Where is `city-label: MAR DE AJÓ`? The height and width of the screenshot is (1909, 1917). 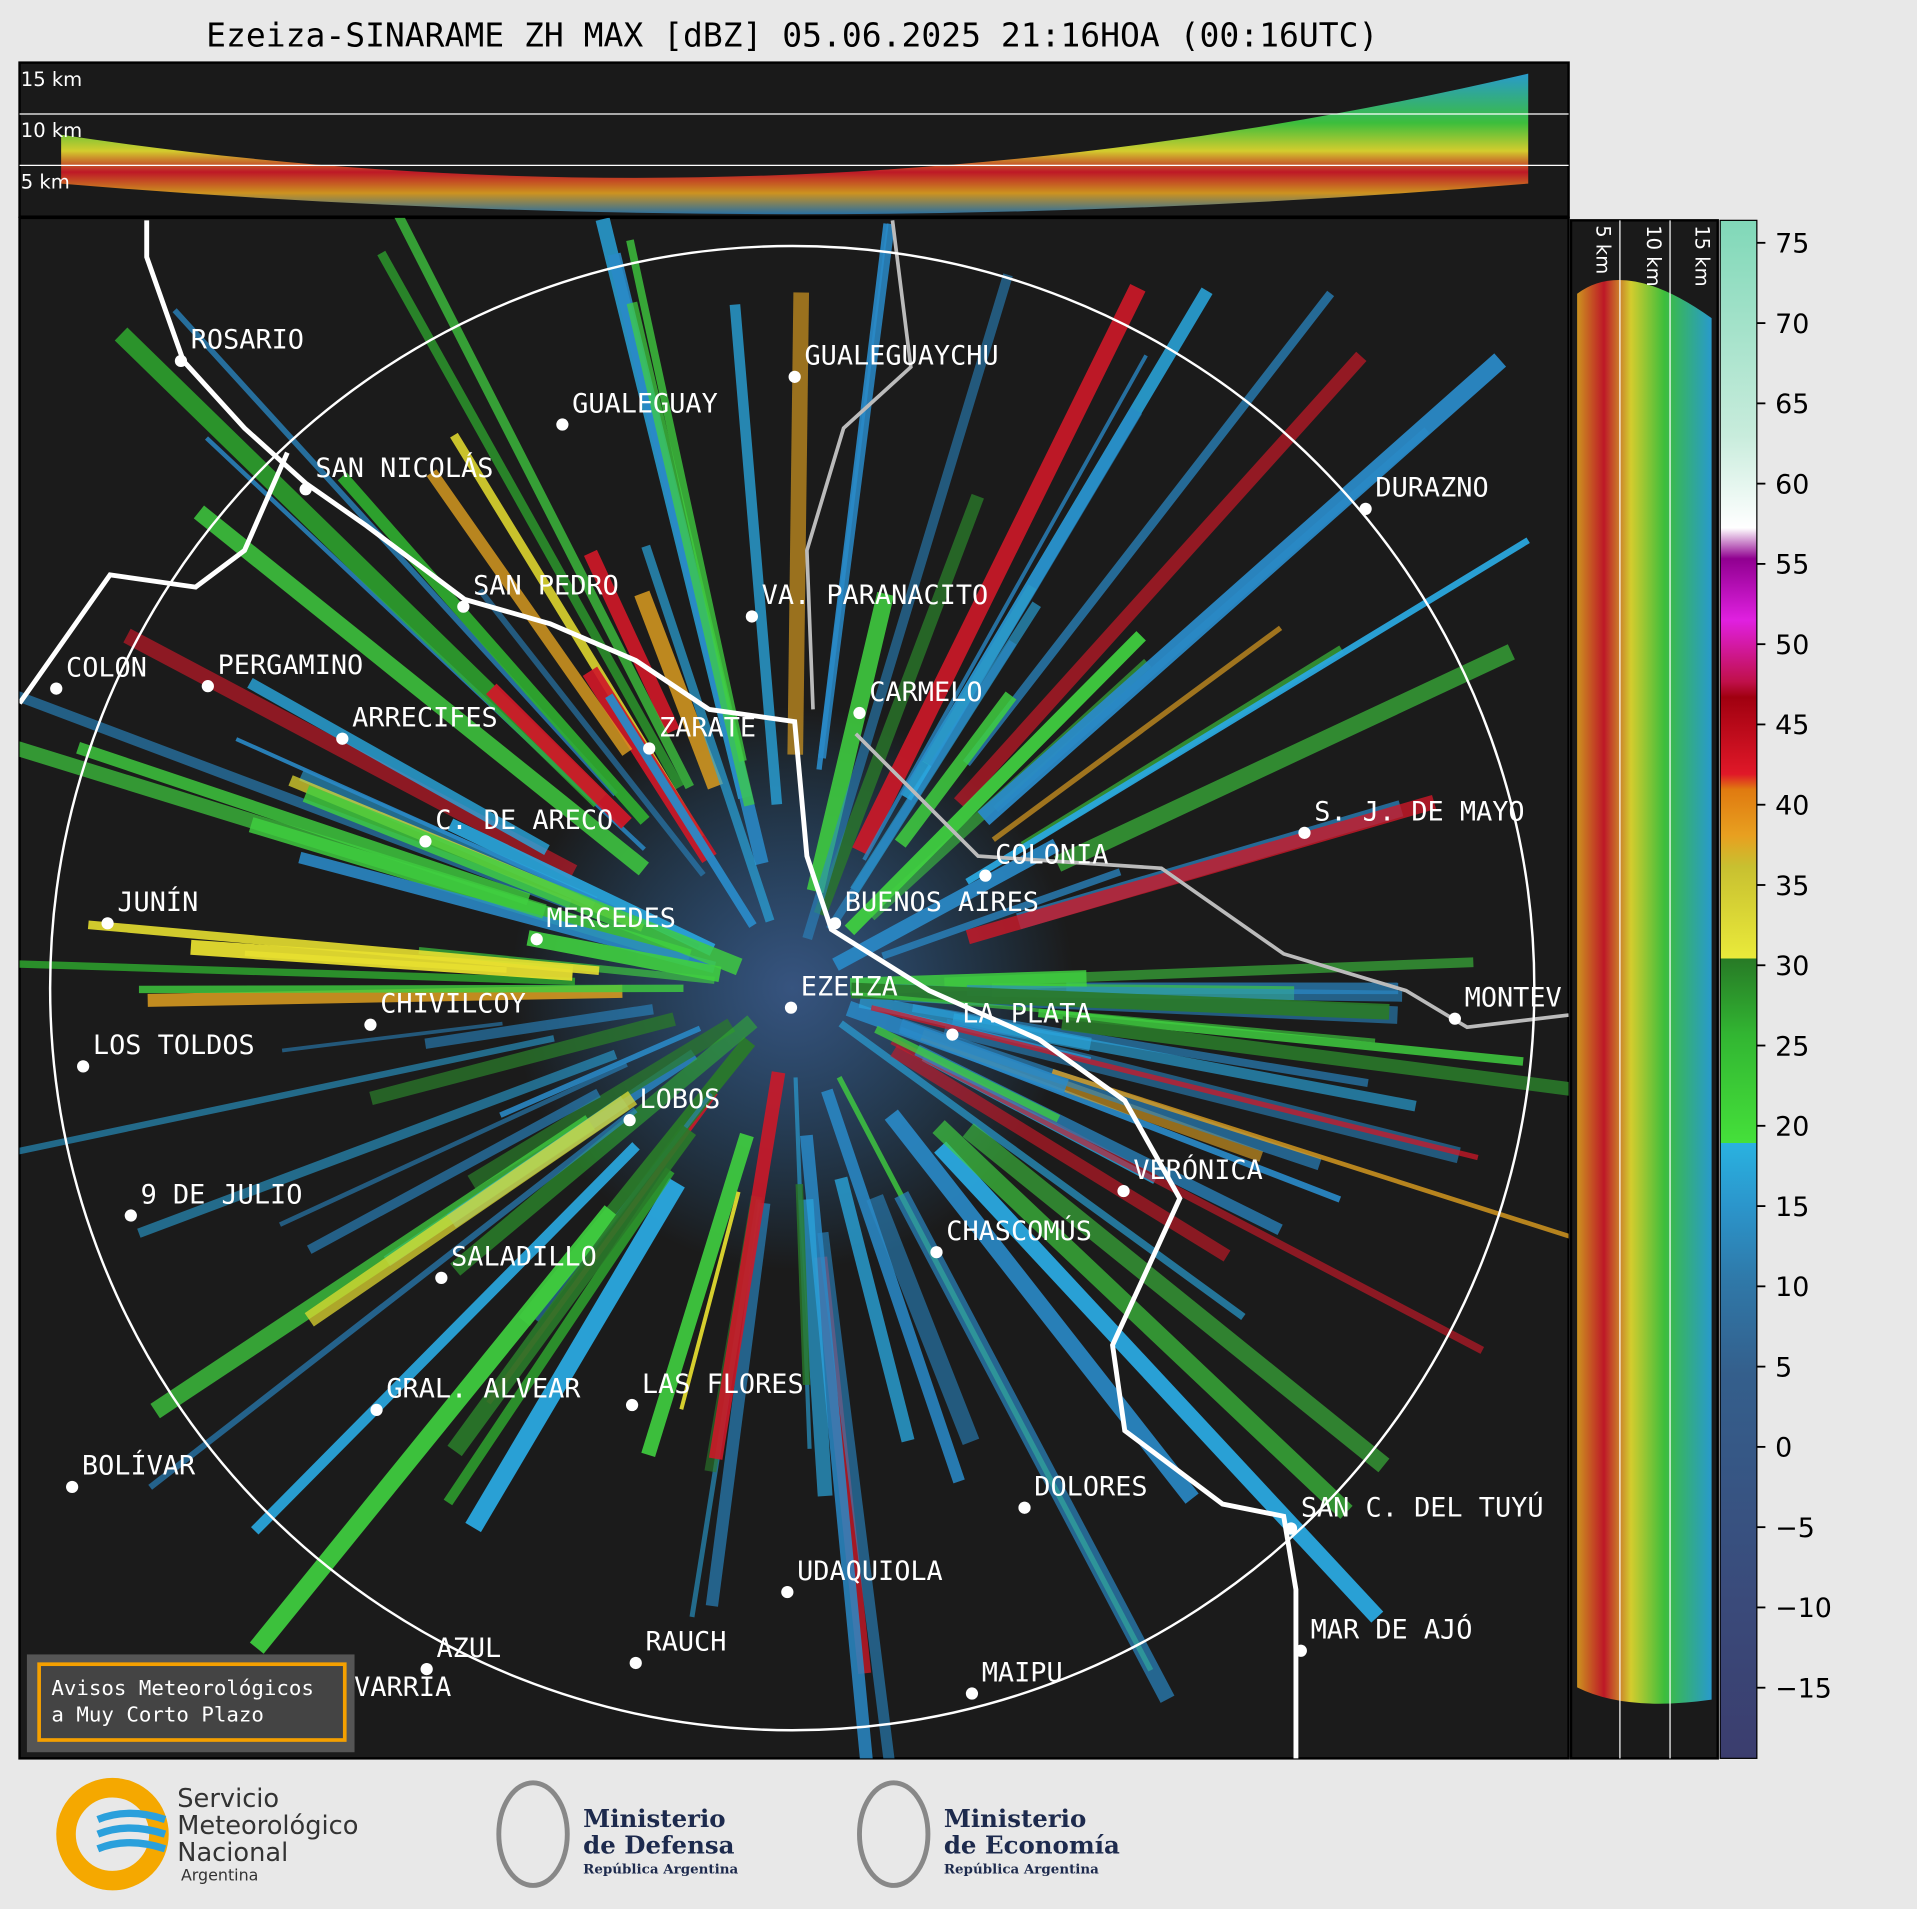
city-label: MAR DE AJÓ is located at coordinates (1392, 1630).